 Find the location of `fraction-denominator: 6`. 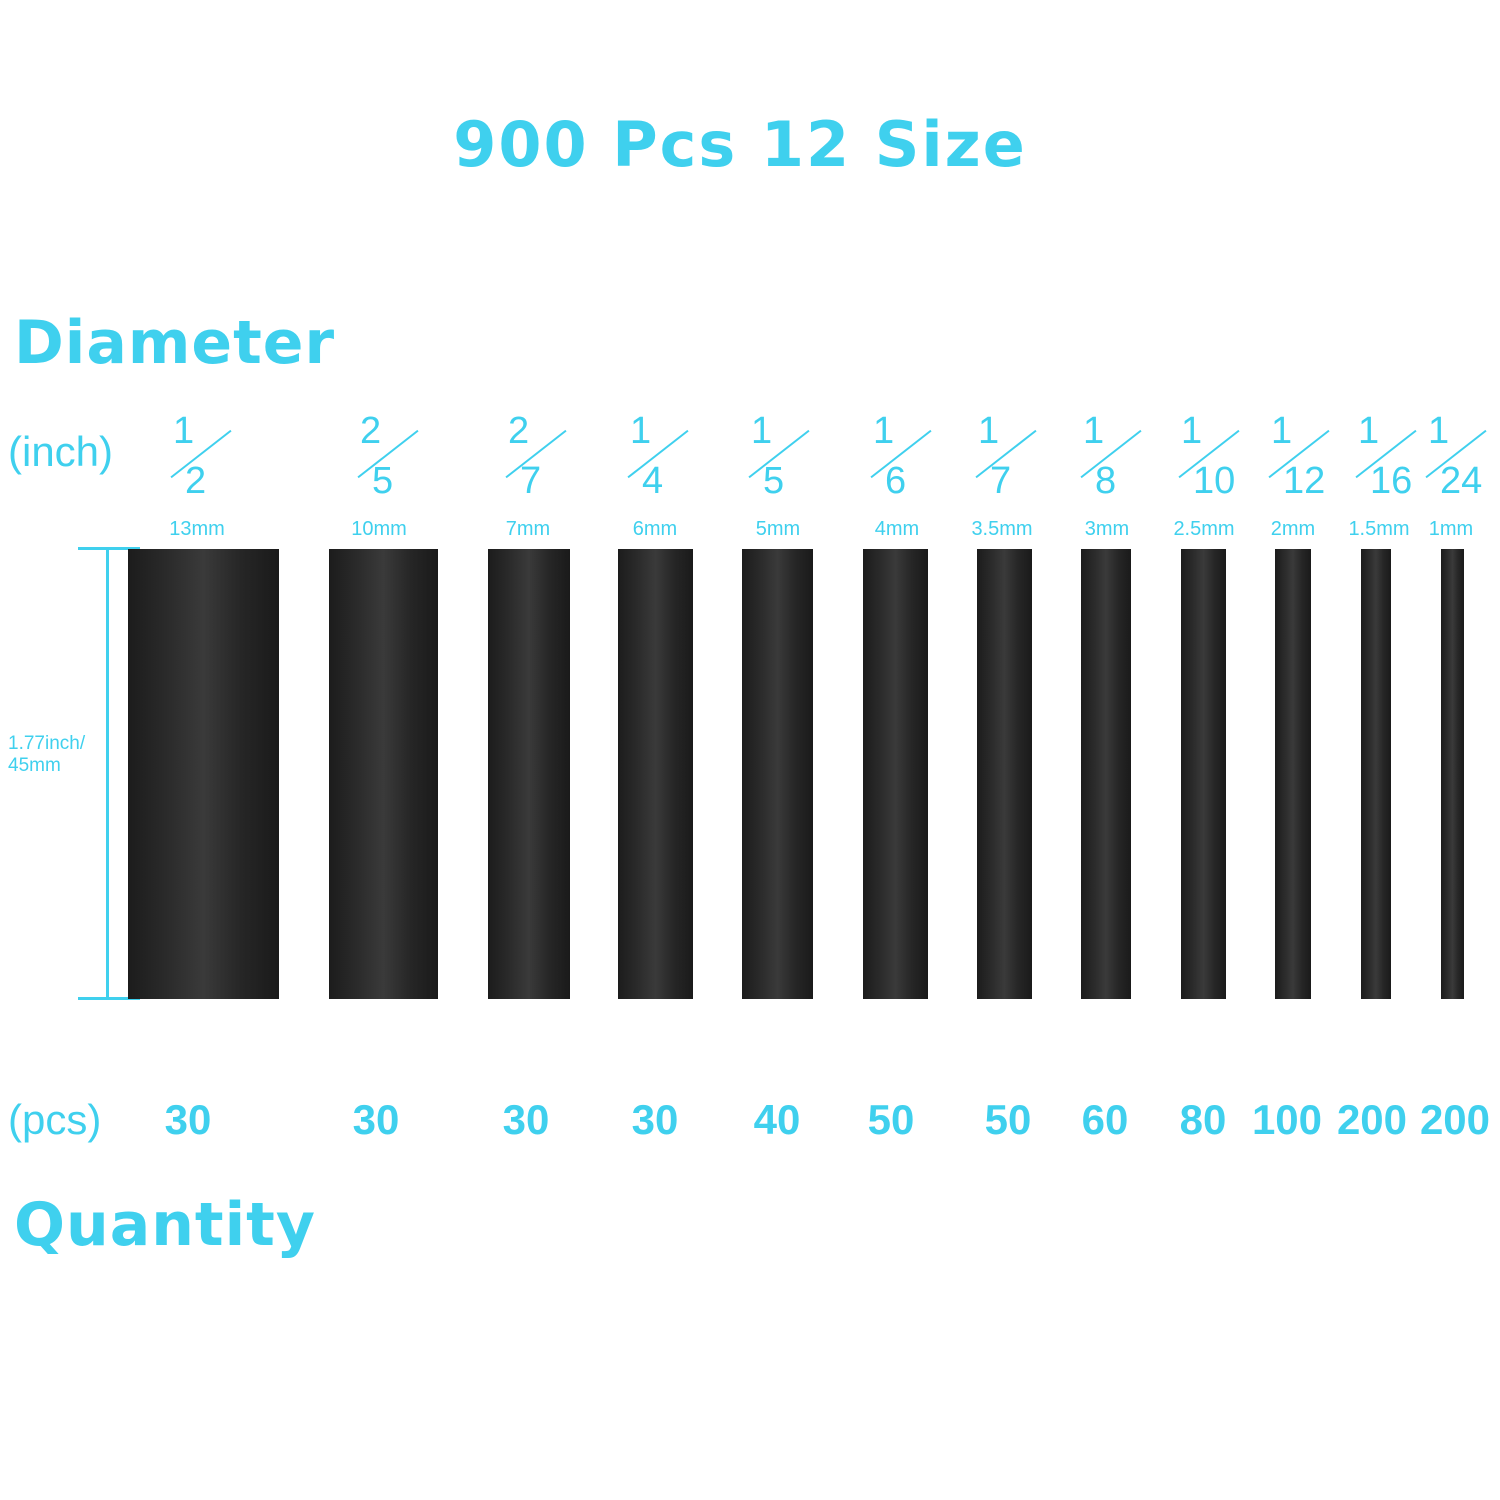

fraction-denominator: 6 is located at coordinates (896, 481).